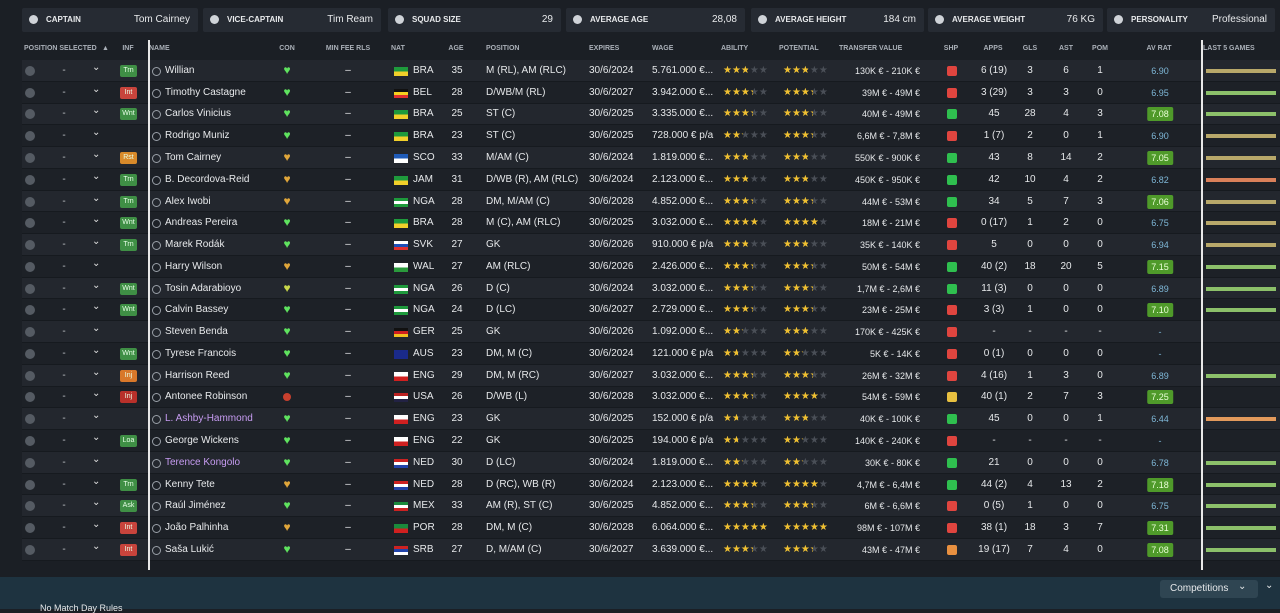 The width and height of the screenshot is (1280, 613). Describe the element at coordinates (348, 48) in the screenshot. I see `column-header: MIN FEE RLS` at that location.